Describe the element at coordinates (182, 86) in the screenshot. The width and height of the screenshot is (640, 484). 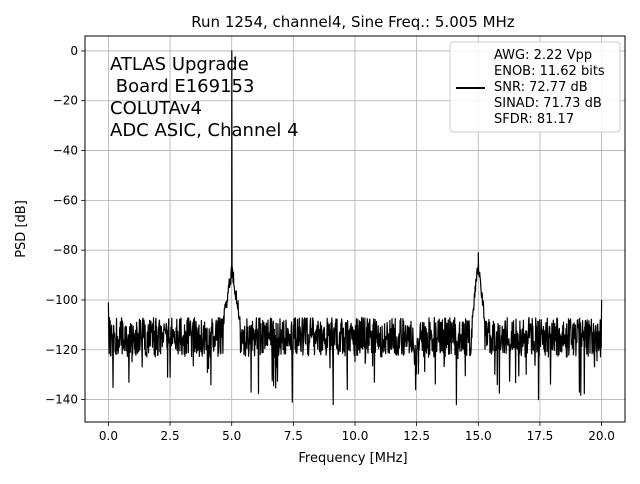
I see `annotation-line: Board E169153` at that location.